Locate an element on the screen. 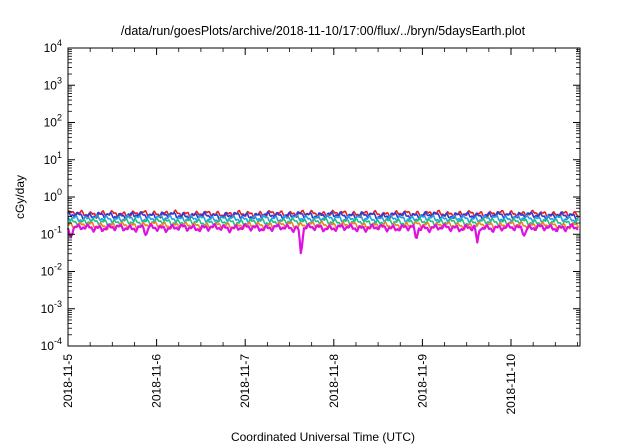 This screenshot has height=448, width=640. y-tick-label: 10⁻² is located at coordinates (51, 270).